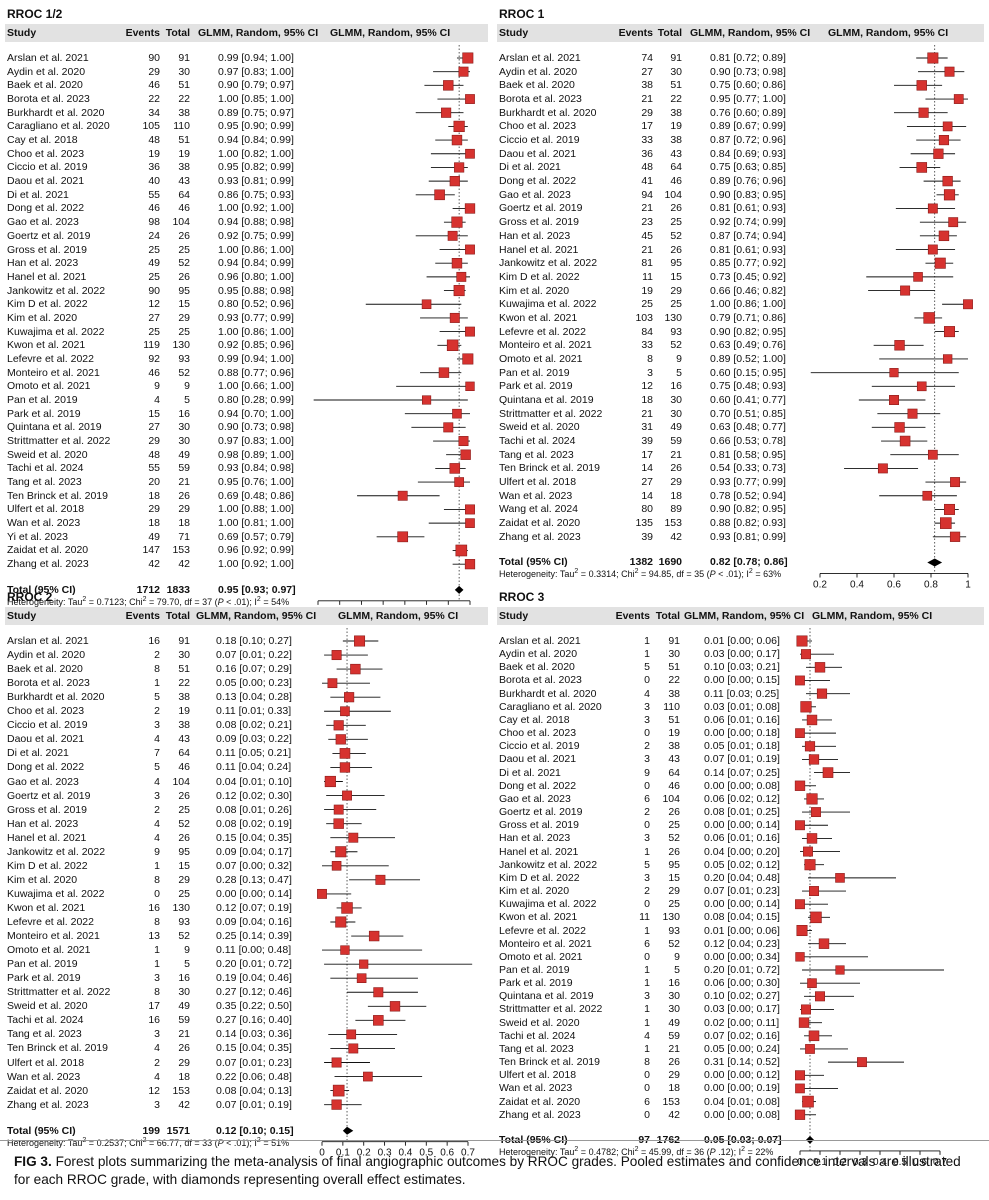  I want to click on study-name: Gao et al. 2023, so click(43, 222).